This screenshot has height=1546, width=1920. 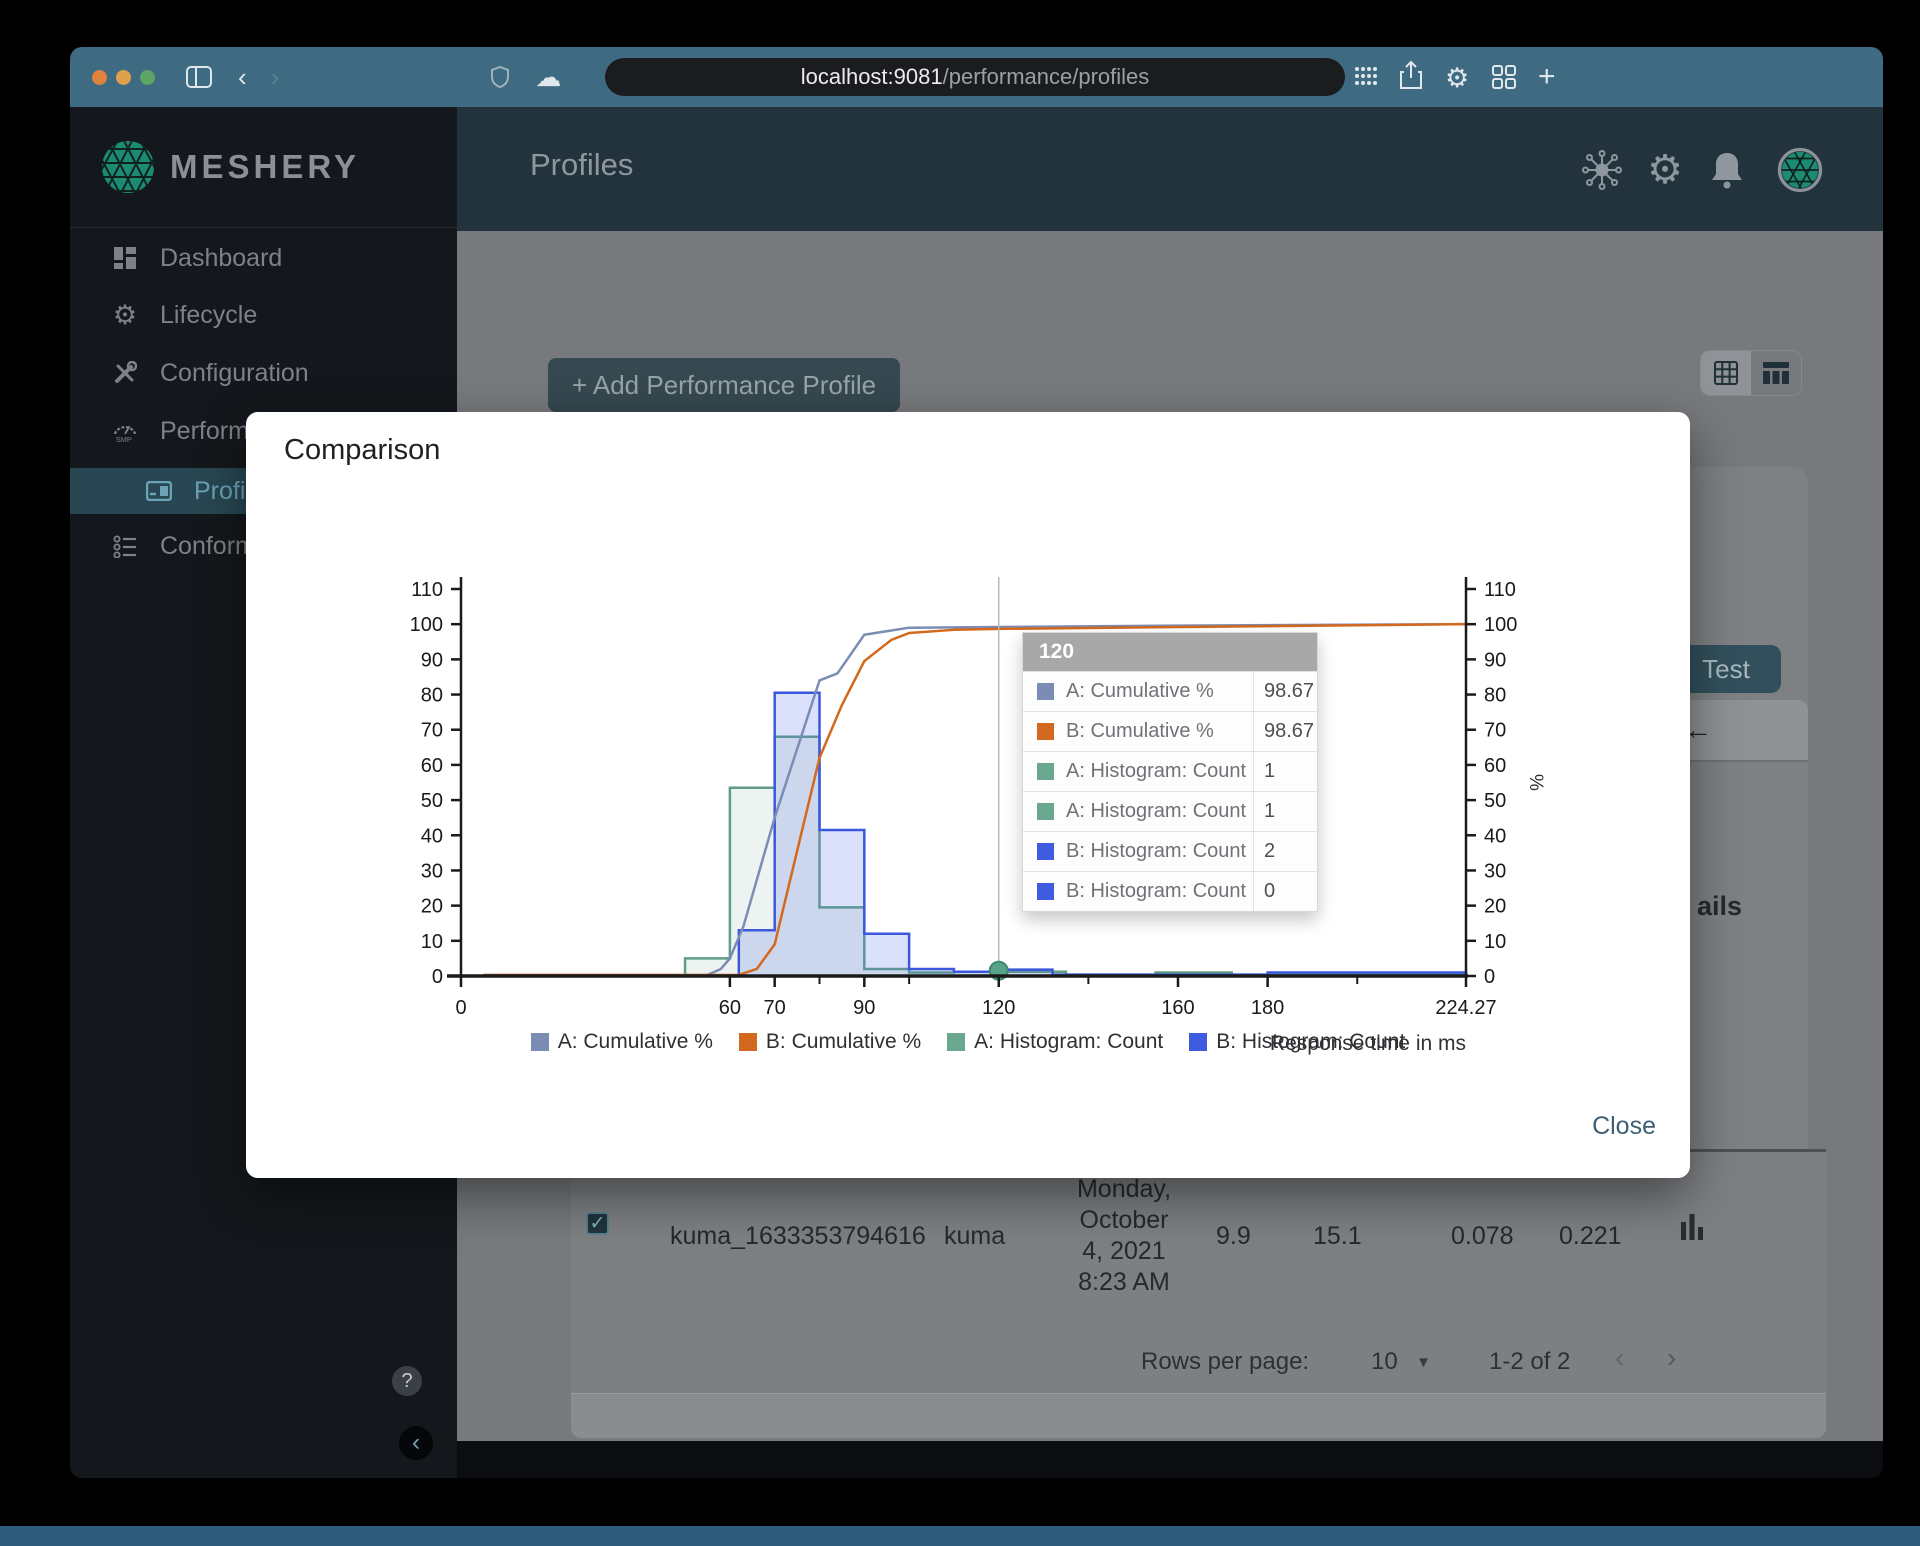 I want to click on tab-grid-icon, so click(x=1366, y=76).